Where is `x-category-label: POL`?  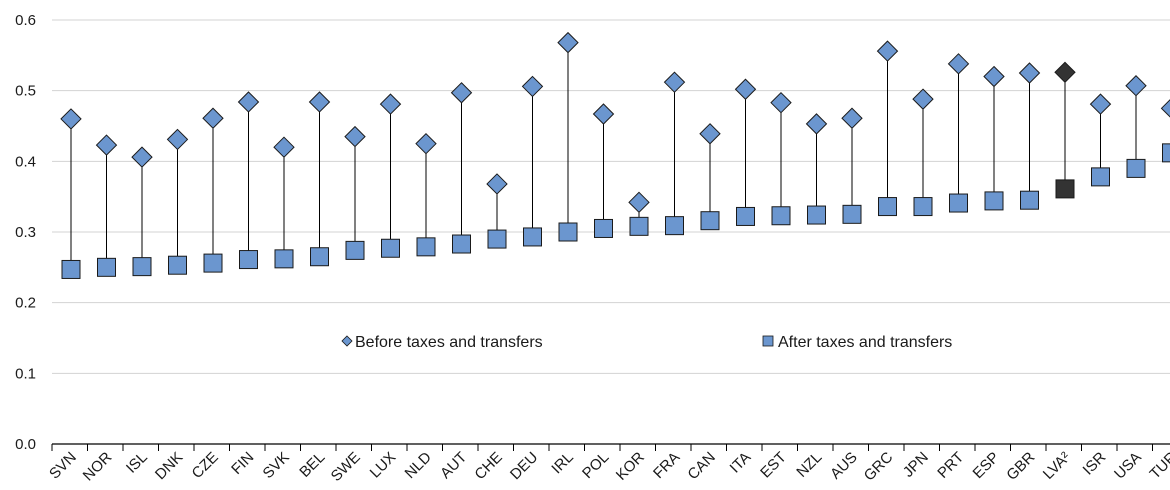
x-category-label: POL is located at coordinates (595, 465).